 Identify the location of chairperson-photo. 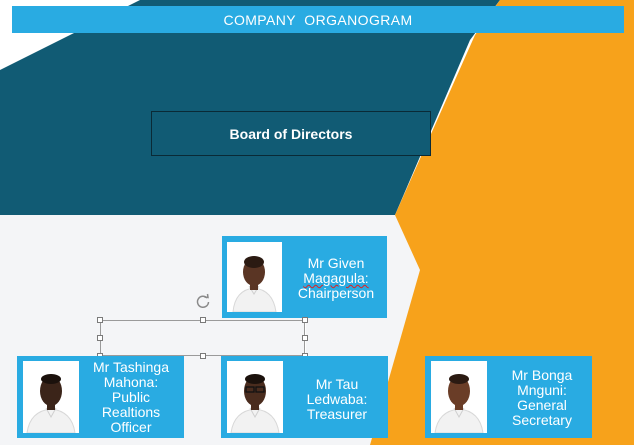
(254, 277).